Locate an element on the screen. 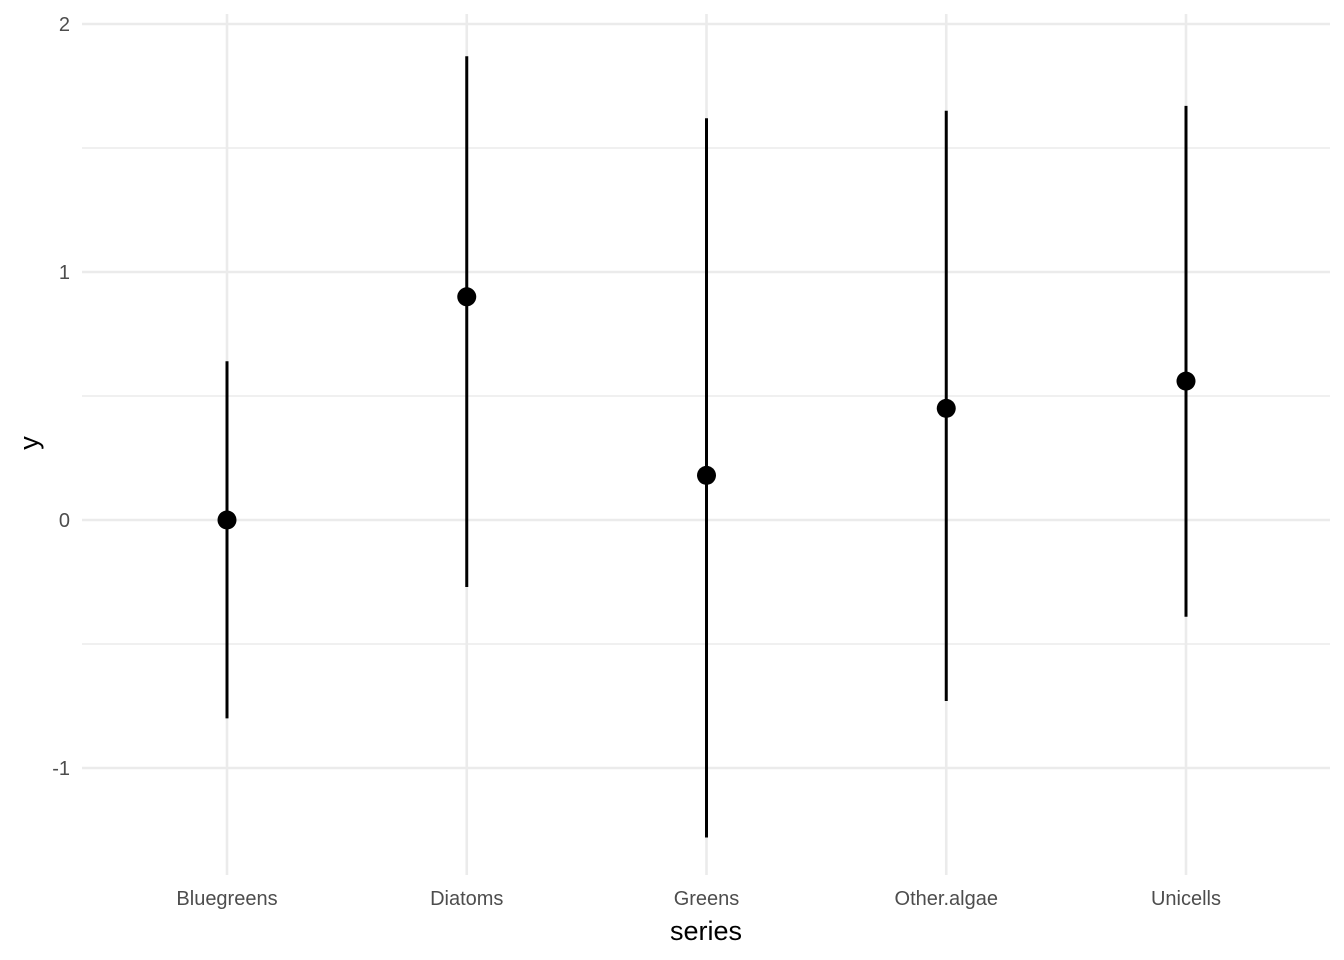 The height and width of the screenshot is (960, 1344). x-tick-label: Greens is located at coordinates (707, 899).